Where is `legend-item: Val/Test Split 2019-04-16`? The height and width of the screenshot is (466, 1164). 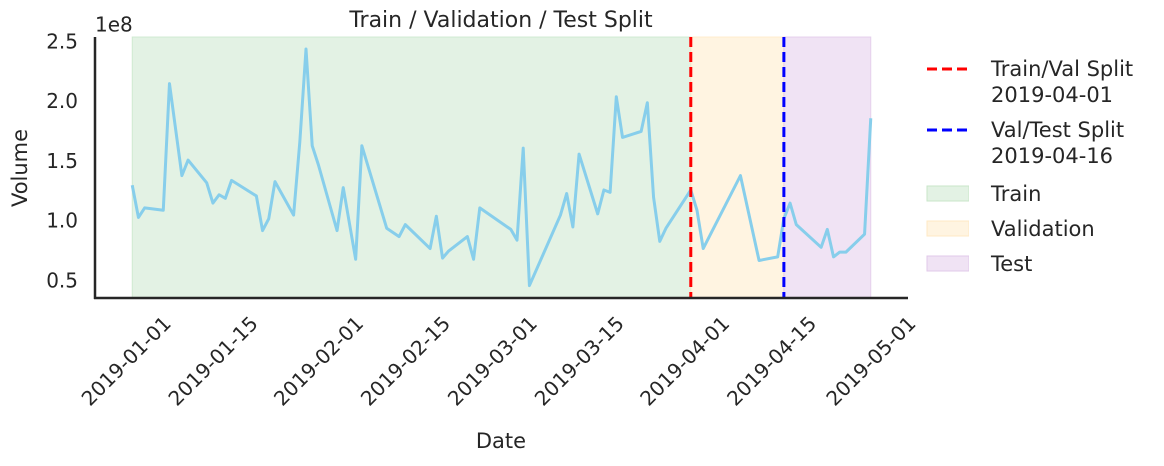 legend-item: Val/Test Split 2019-04-16 is located at coordinates (1029, 143).